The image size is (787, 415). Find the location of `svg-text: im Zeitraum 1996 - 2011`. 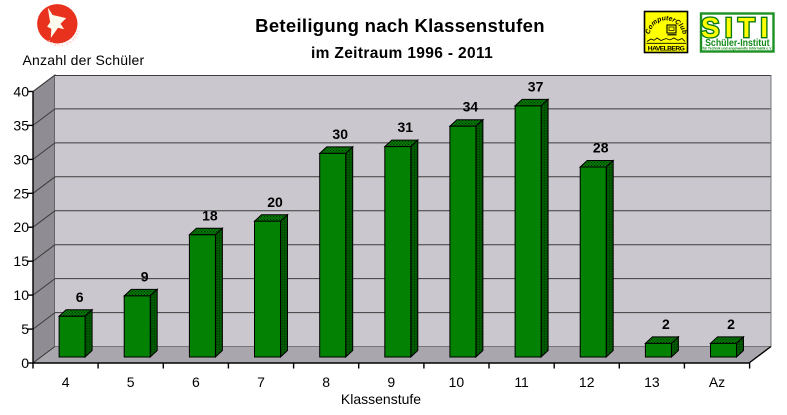

svg-text: im Zeitraum 1996 - 2011 is located at coordinates (402, 53).